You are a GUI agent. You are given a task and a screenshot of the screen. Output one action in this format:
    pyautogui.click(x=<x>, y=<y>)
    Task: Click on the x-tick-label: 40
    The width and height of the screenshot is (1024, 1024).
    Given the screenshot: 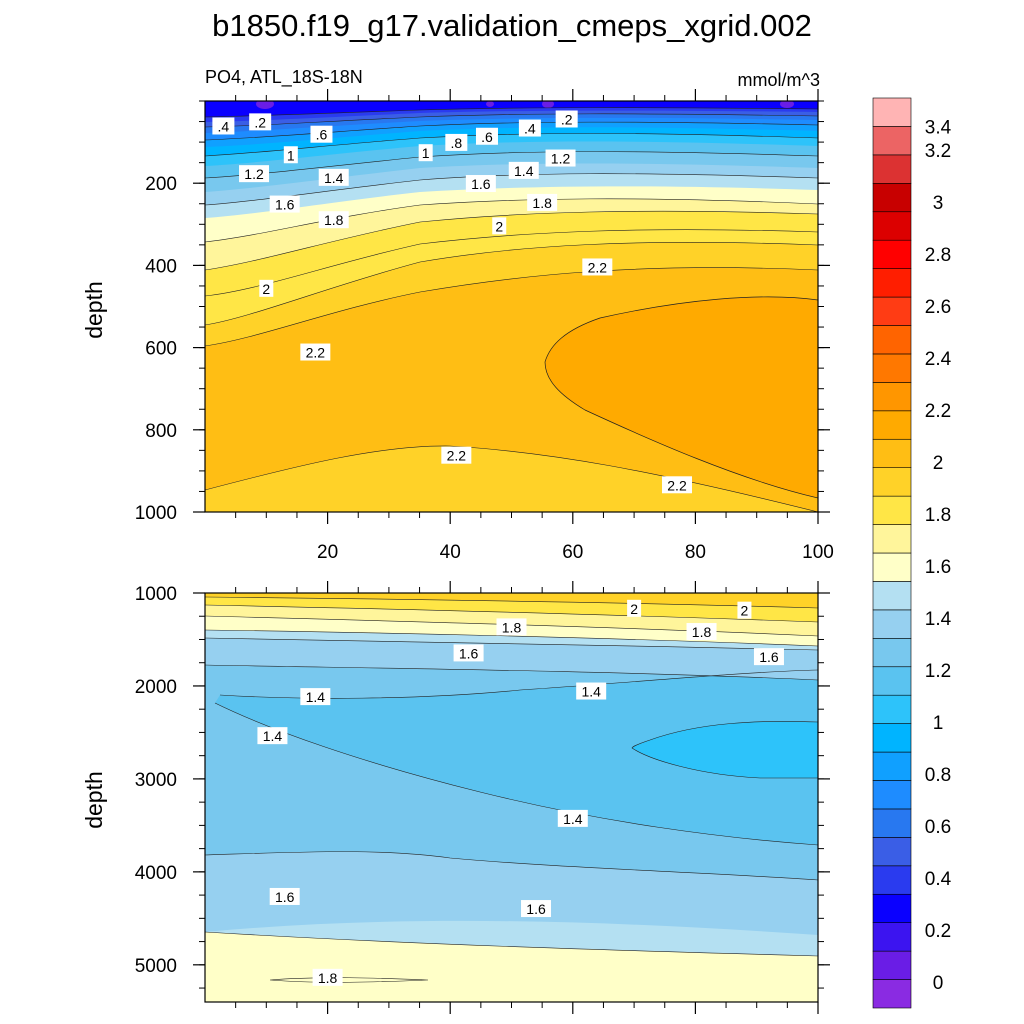 What is the action you would take?
    pyautogui.click(x=450, y=552)
    